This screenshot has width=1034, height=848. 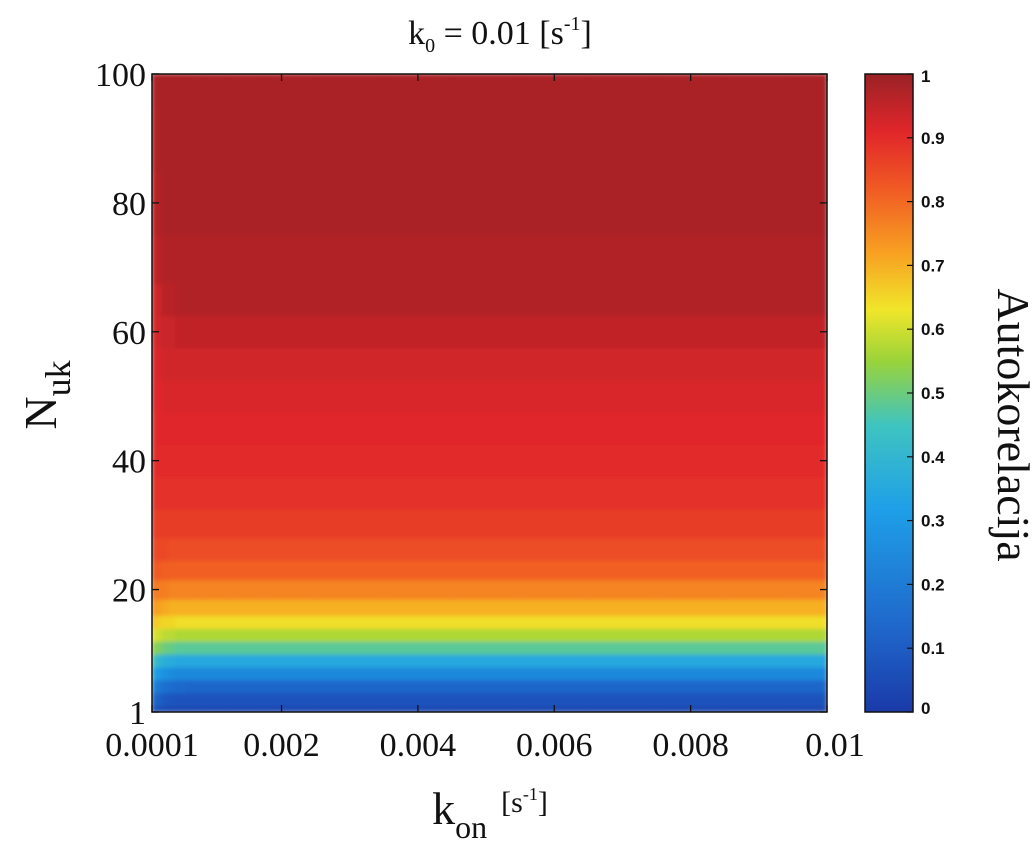 I want to click on y-tick-label: 100, so click(x=120, y=75).